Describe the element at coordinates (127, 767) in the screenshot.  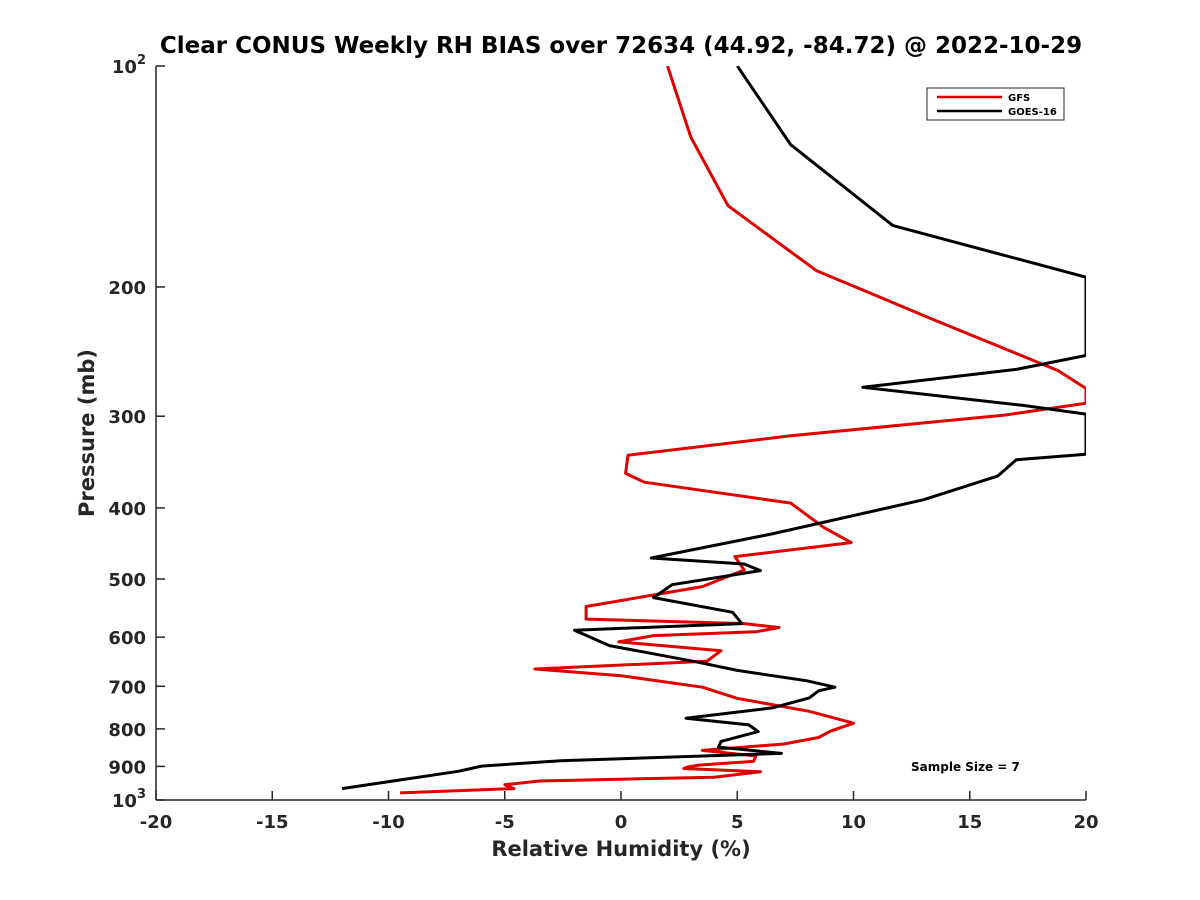
I see `y-tick-label: 900` at that location.